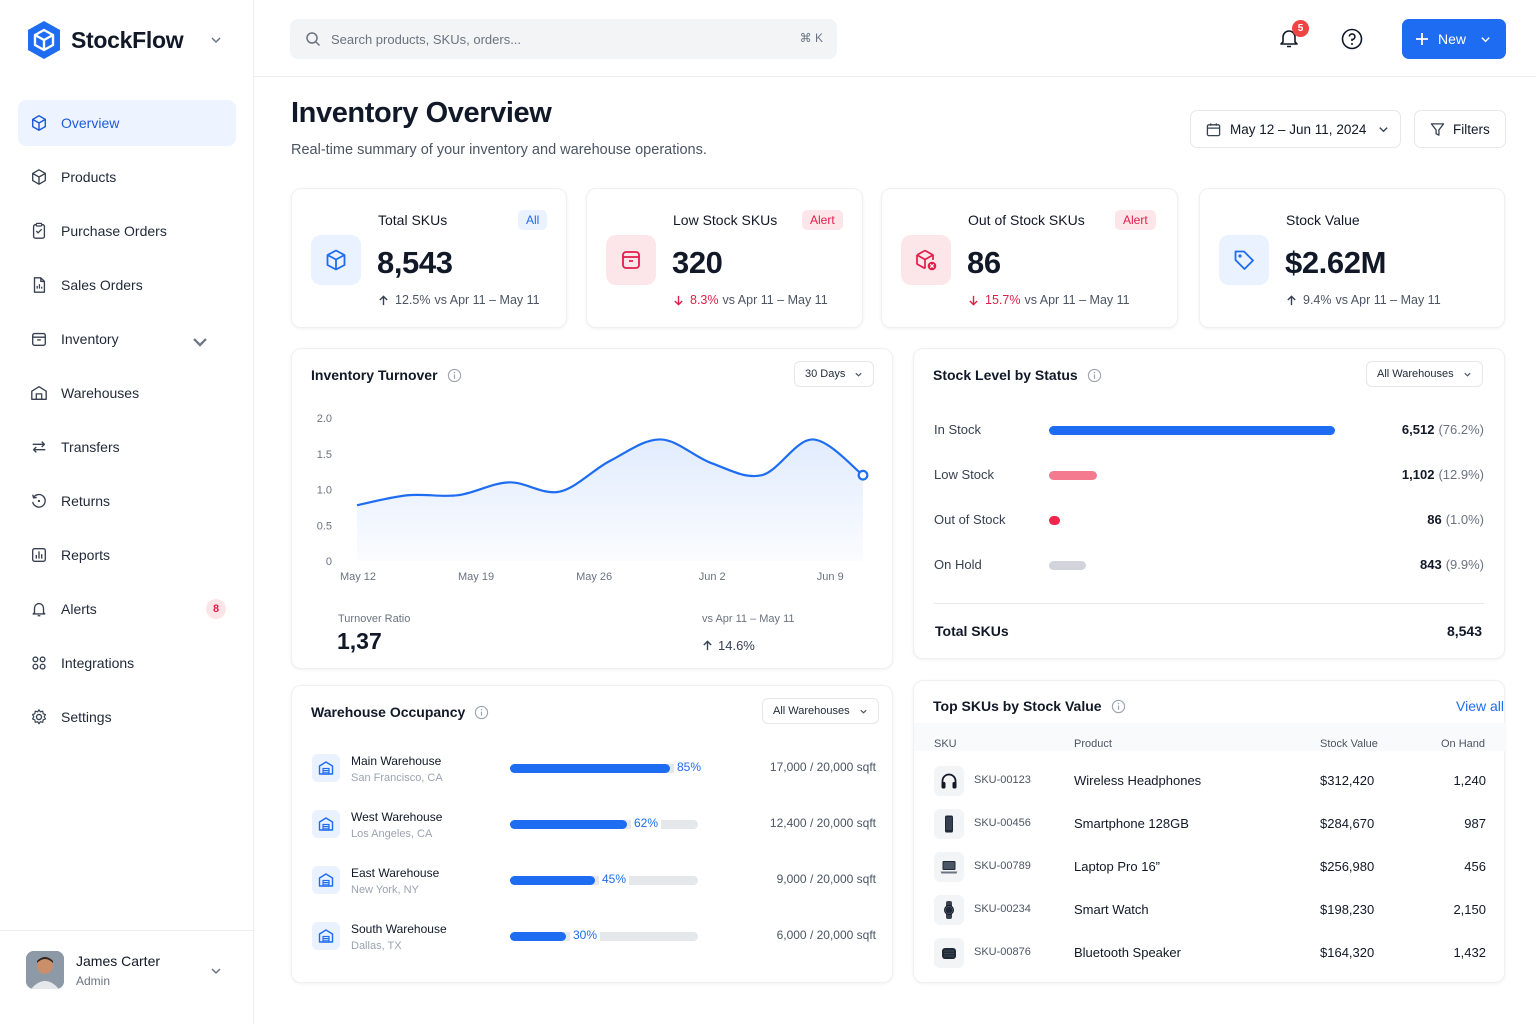 The width and height of the screenshot is (1536, 1024). I want to click on new-button: New, so click(1454, 39).